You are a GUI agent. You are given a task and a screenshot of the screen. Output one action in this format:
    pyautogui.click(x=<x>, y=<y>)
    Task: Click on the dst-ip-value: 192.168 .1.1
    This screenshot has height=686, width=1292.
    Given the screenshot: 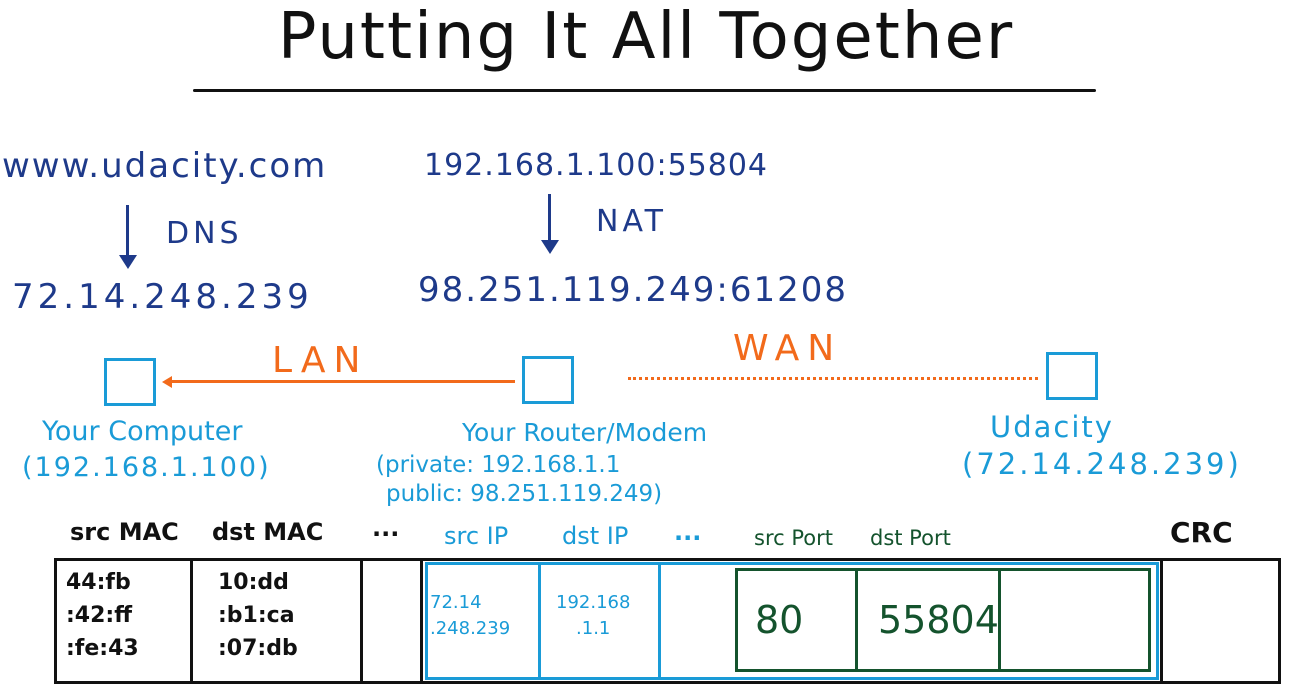 What is the action you would take?
    pyautogui.click(x=593, y=615)
    